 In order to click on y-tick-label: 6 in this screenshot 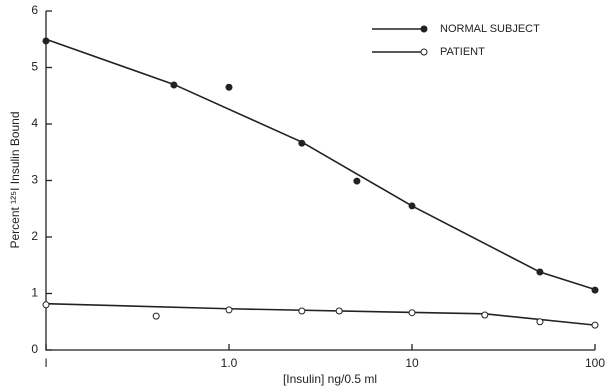, I will do `click(34, 10)`.